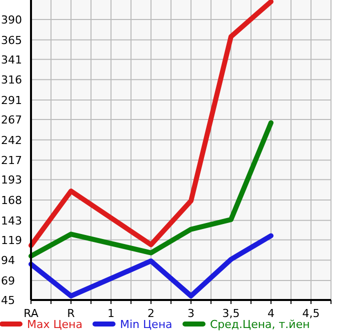 Image resolution: width=345 pixels, height=335 pixels. What do you see at coordinates (8, 261) in the screenshot?
I see `y-tick-label: 94` at bounding box center [8, 261].